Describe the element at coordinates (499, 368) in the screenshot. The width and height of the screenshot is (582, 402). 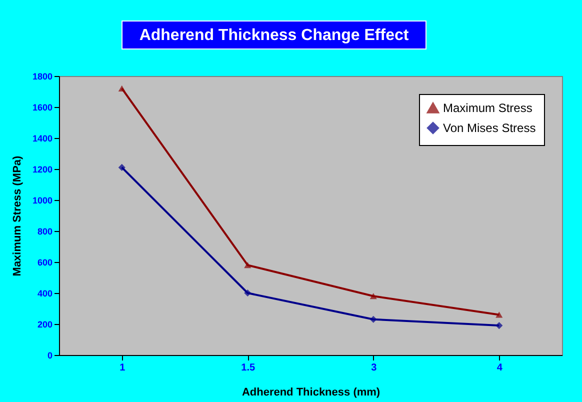
I see `x-tick-label: 4` at that location.